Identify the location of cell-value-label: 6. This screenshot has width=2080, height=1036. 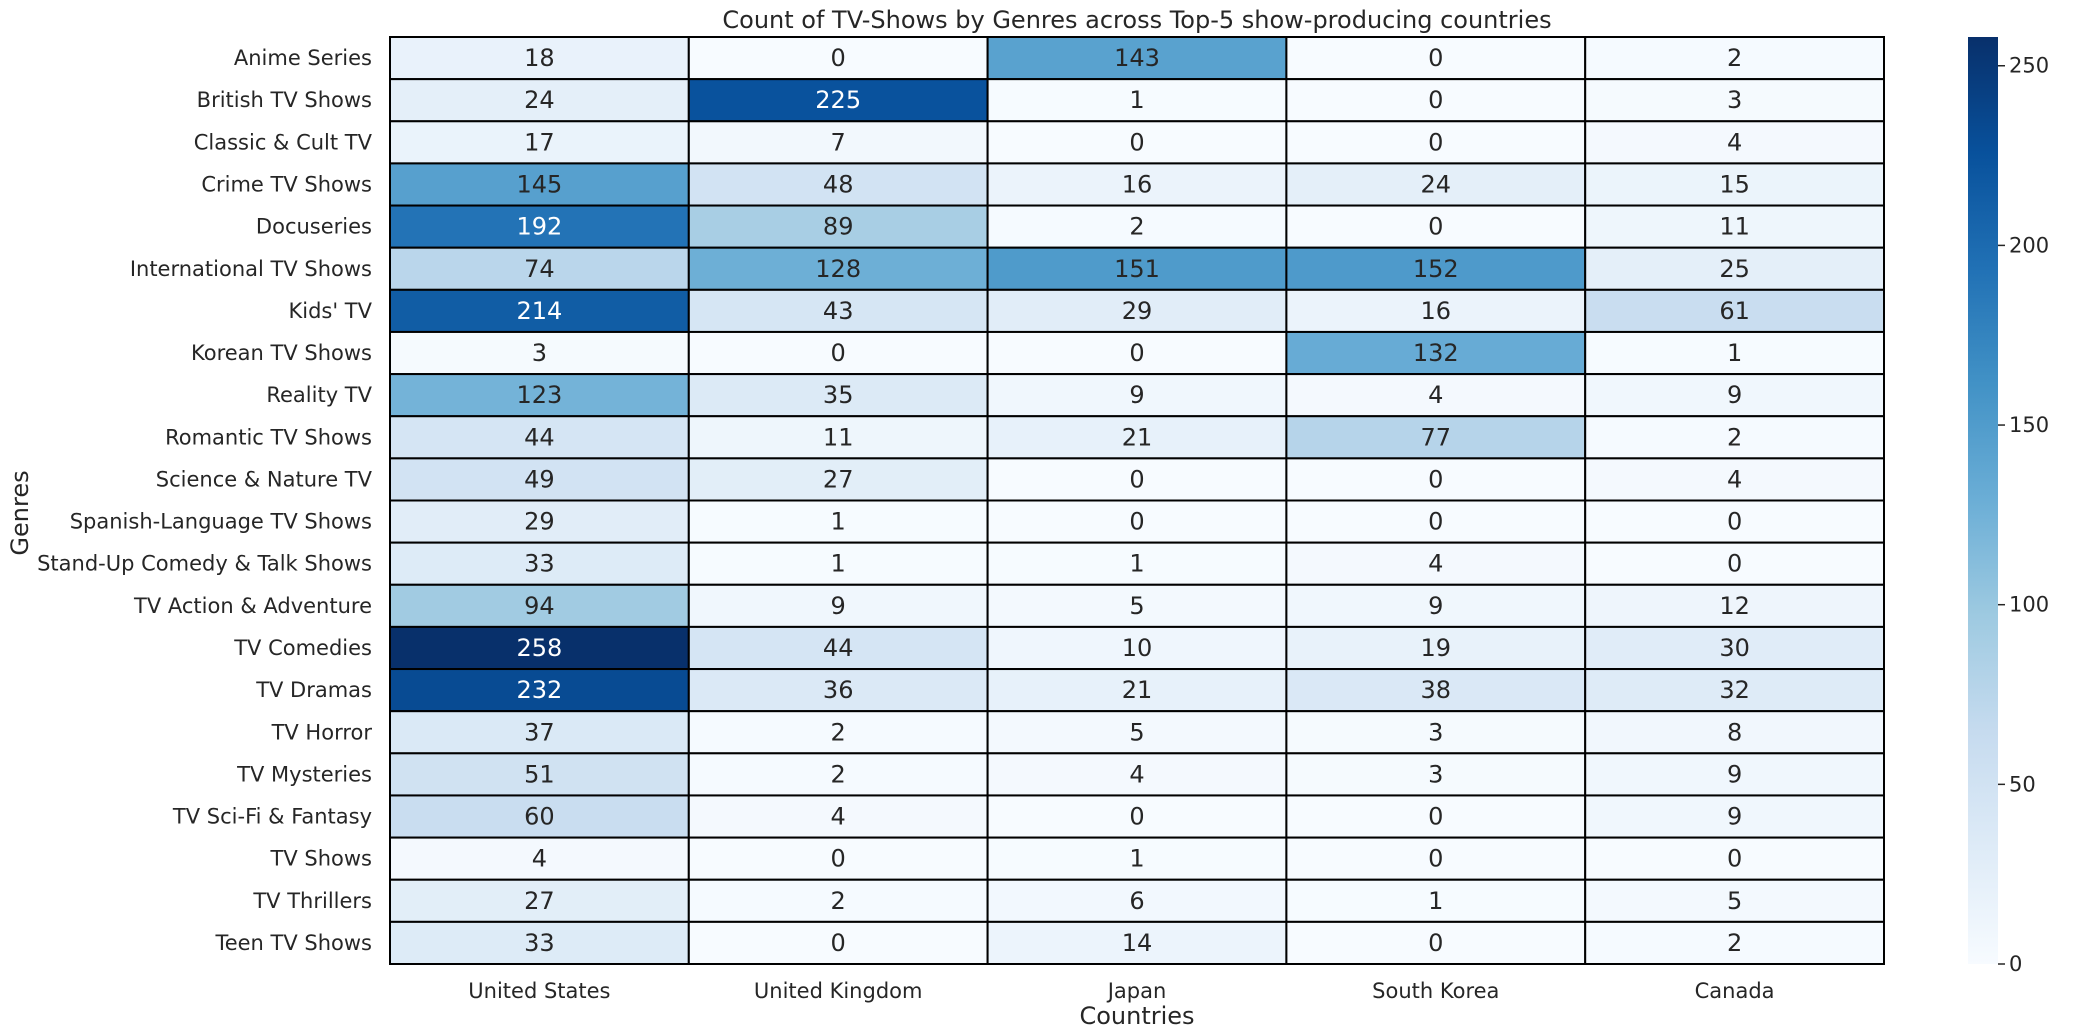
(1136, 901).